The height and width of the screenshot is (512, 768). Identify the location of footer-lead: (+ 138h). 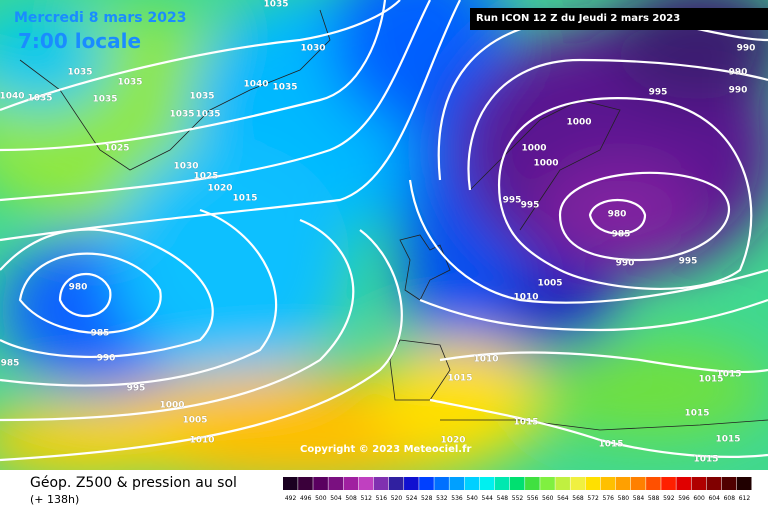
(54, 499).